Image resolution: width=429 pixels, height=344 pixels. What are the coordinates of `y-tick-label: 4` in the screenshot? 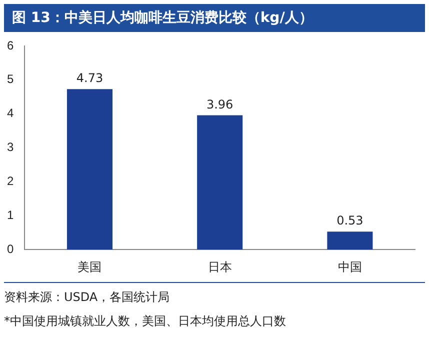 It's located at (10, 113).